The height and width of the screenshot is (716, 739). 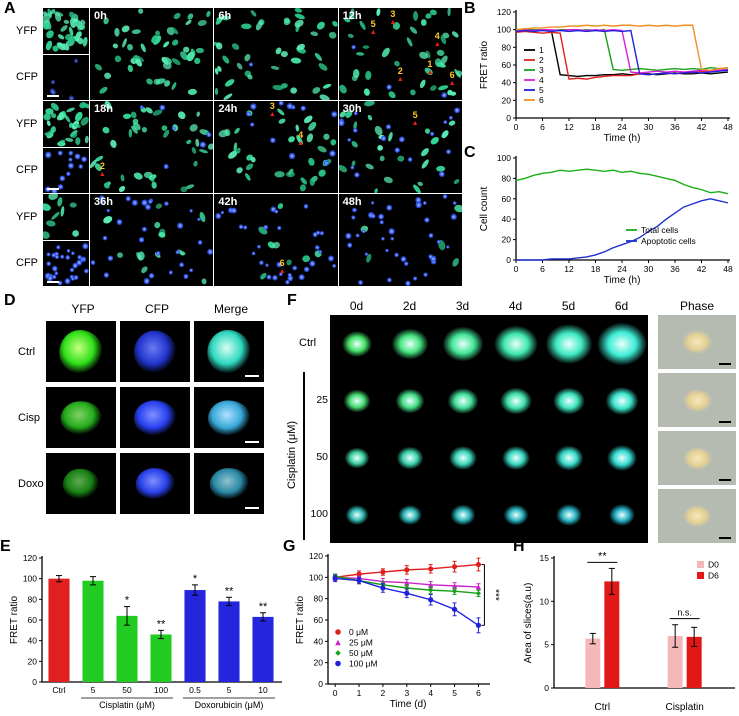 What do you see at coordinates (489, 429) in the screenshot?
I see `tumor-slice-montage` at bounding box center [489, 429].